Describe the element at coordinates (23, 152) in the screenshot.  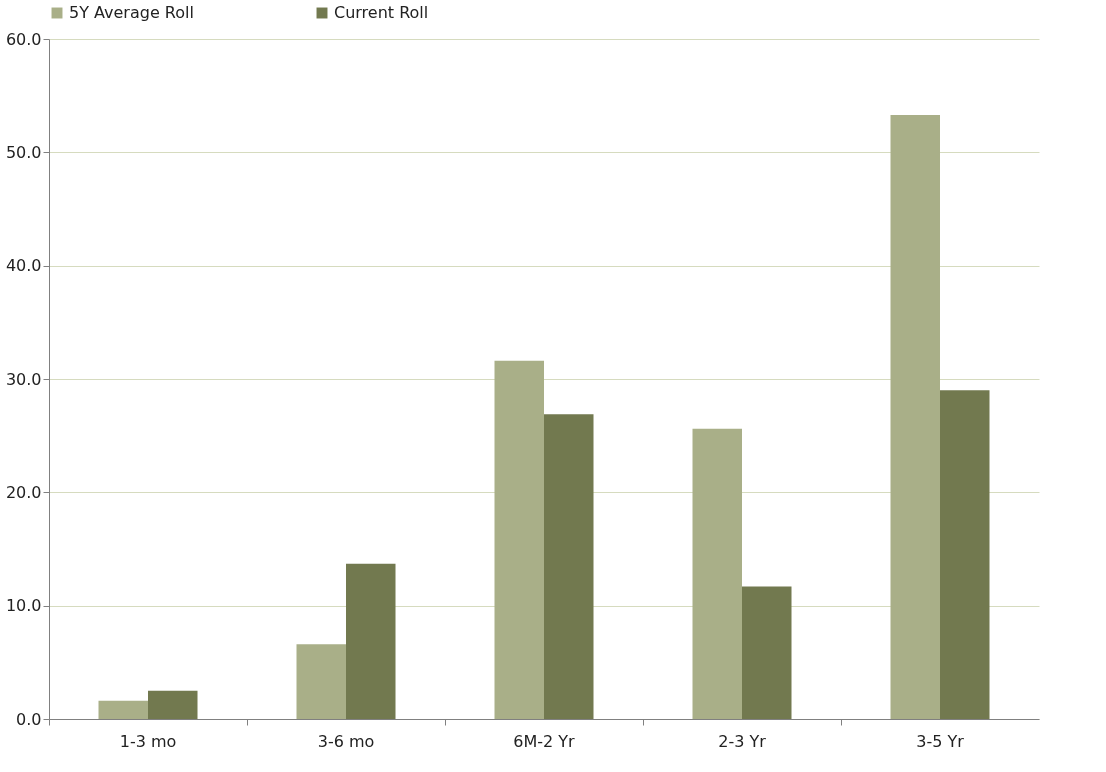
I see `y-tick-label: 50.0` at that location.